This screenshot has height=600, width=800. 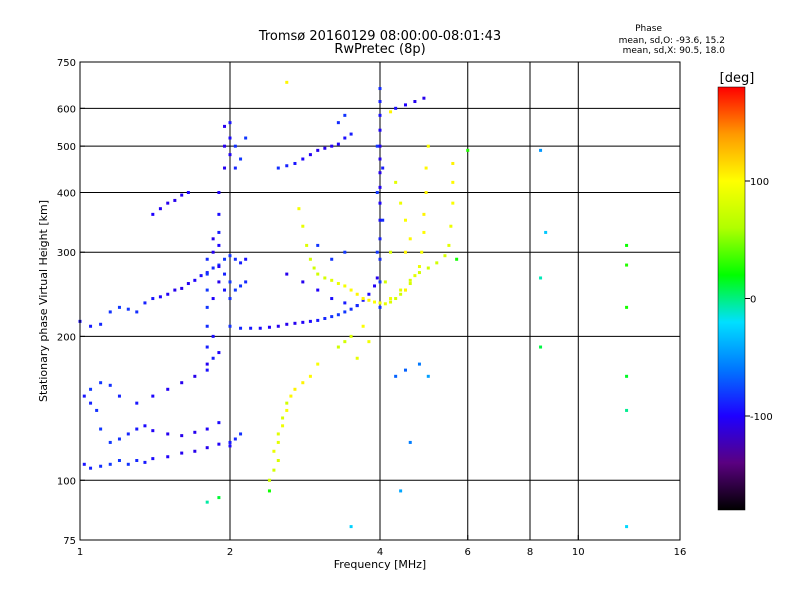 I want to click on y-tick-label: 100, so click(x=66, y=481).